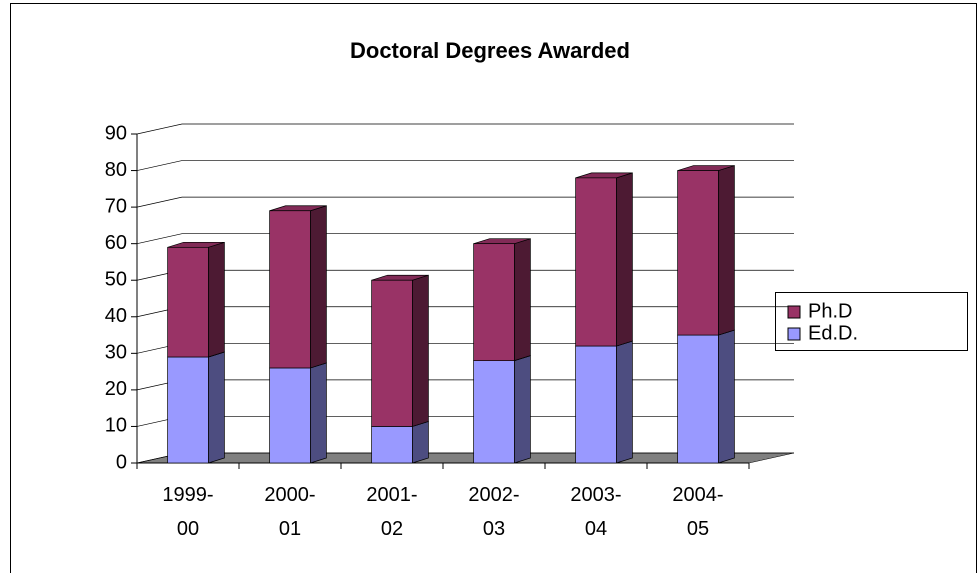 The height and width of the screenshot is (573, 979). What do you see at coordinates (116, 280) in the screenshot?
I see `y-tick-label: 50` at bounding box center [116, 280].